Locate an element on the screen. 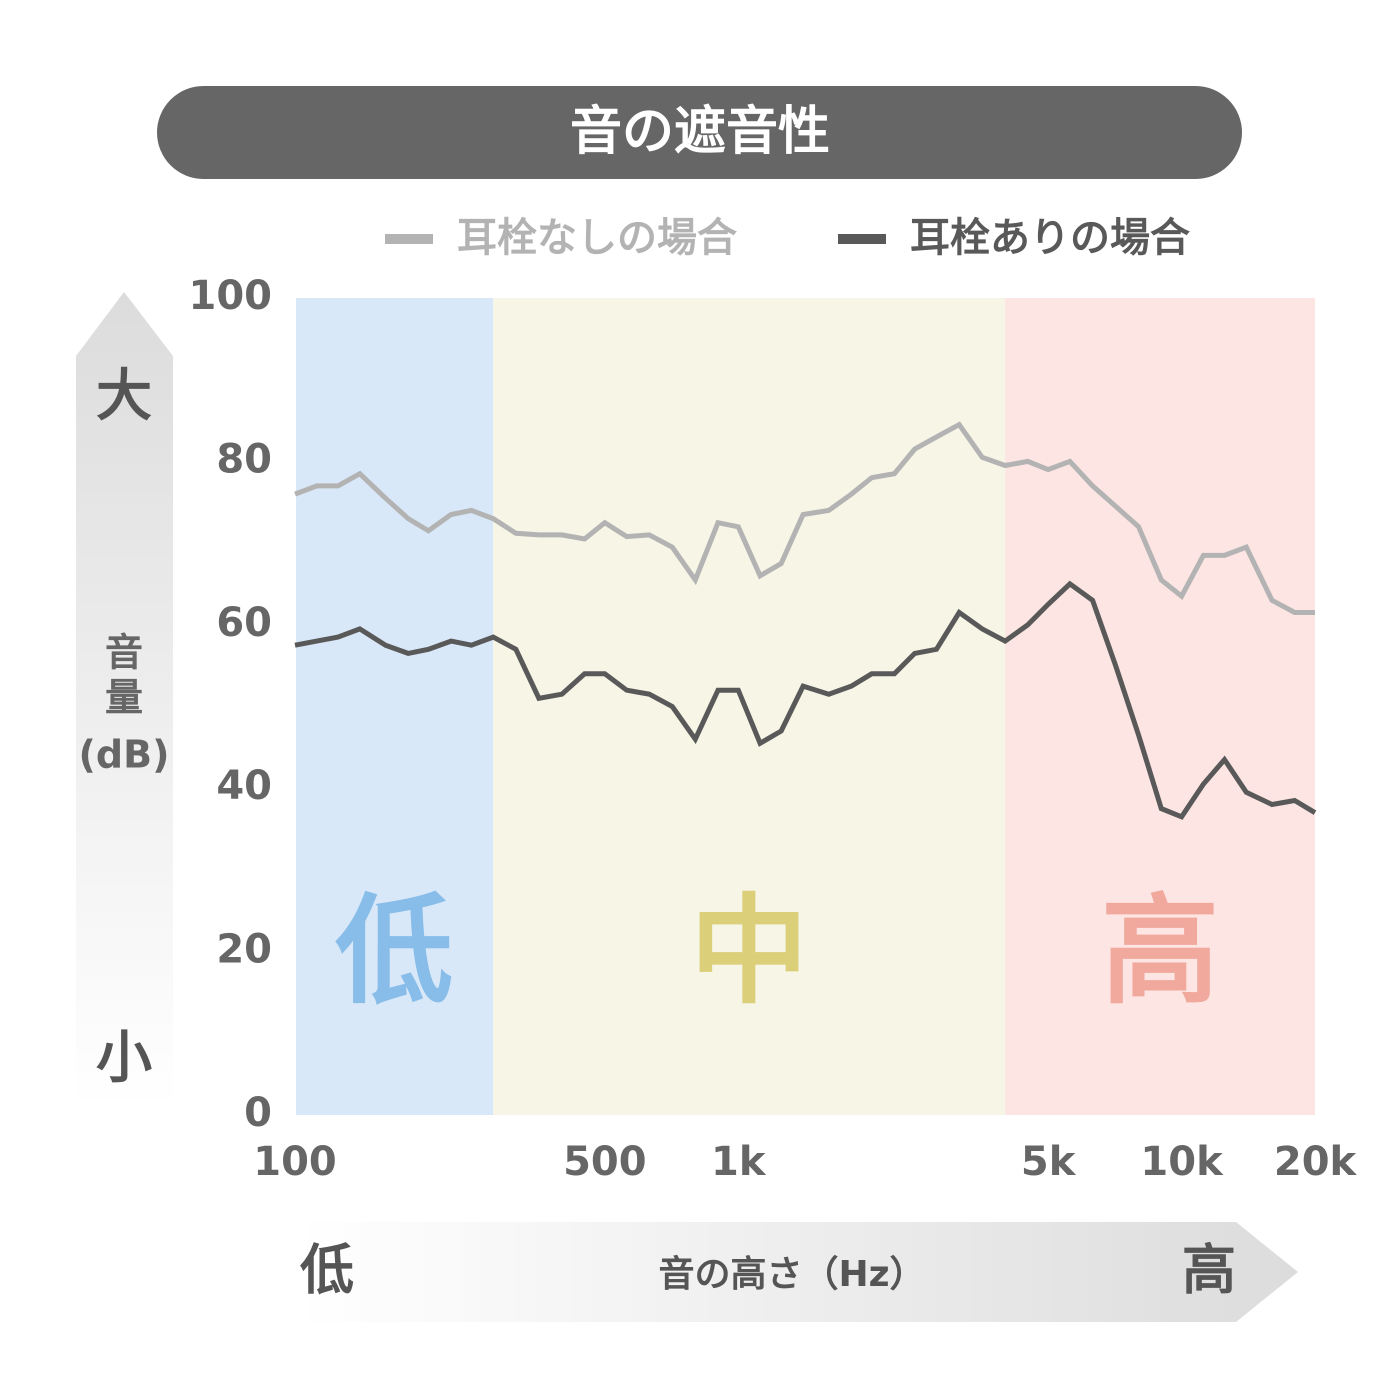  pitch-axis-label: 音の高さ（Hz） is located at coordinates (791, 1274).